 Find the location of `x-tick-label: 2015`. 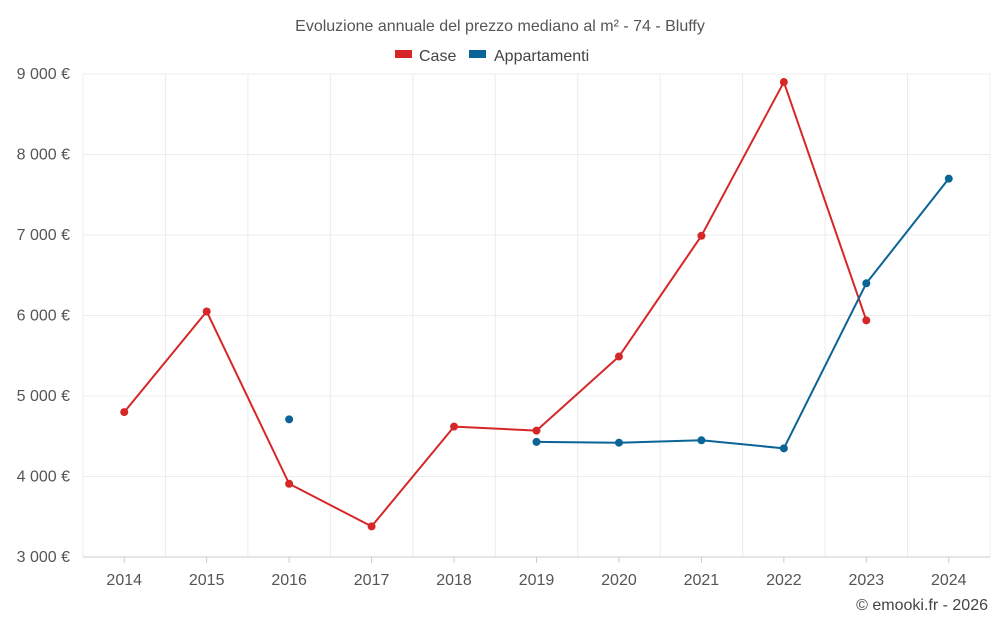

x-tick-label: 2015 is located at coordinates (207, 580).